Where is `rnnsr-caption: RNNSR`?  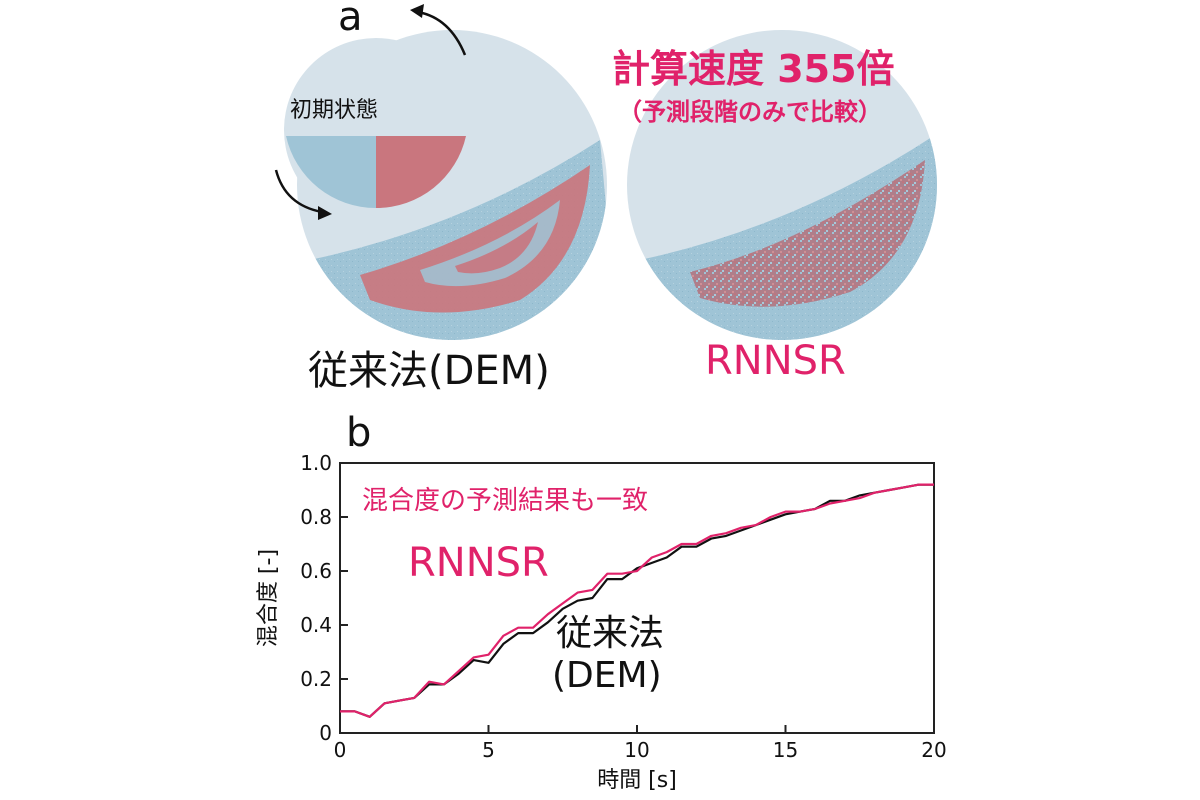 rnnsr-caption: RNNSR is located at coordinates (775, 361).